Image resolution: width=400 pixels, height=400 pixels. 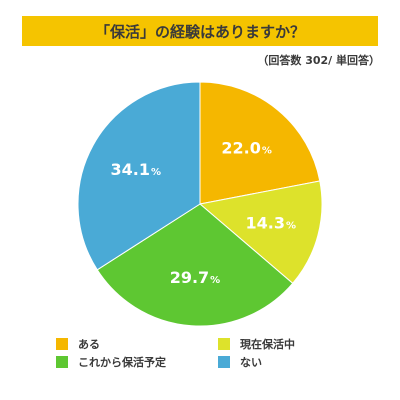 What do you see at coordinates (267, 151) in the screenshot?
I see `pie-label-unit-aru: %` at bounding box center [267, 151].